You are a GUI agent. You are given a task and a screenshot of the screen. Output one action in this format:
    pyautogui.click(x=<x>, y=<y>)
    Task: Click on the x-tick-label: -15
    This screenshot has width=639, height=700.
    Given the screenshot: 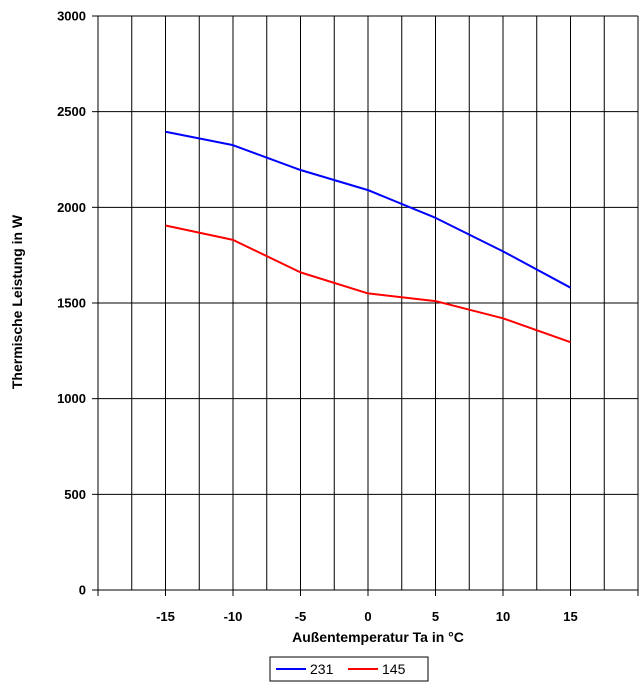 What is the action you would take?
    pyautogui.click(x=165, y=616)
    